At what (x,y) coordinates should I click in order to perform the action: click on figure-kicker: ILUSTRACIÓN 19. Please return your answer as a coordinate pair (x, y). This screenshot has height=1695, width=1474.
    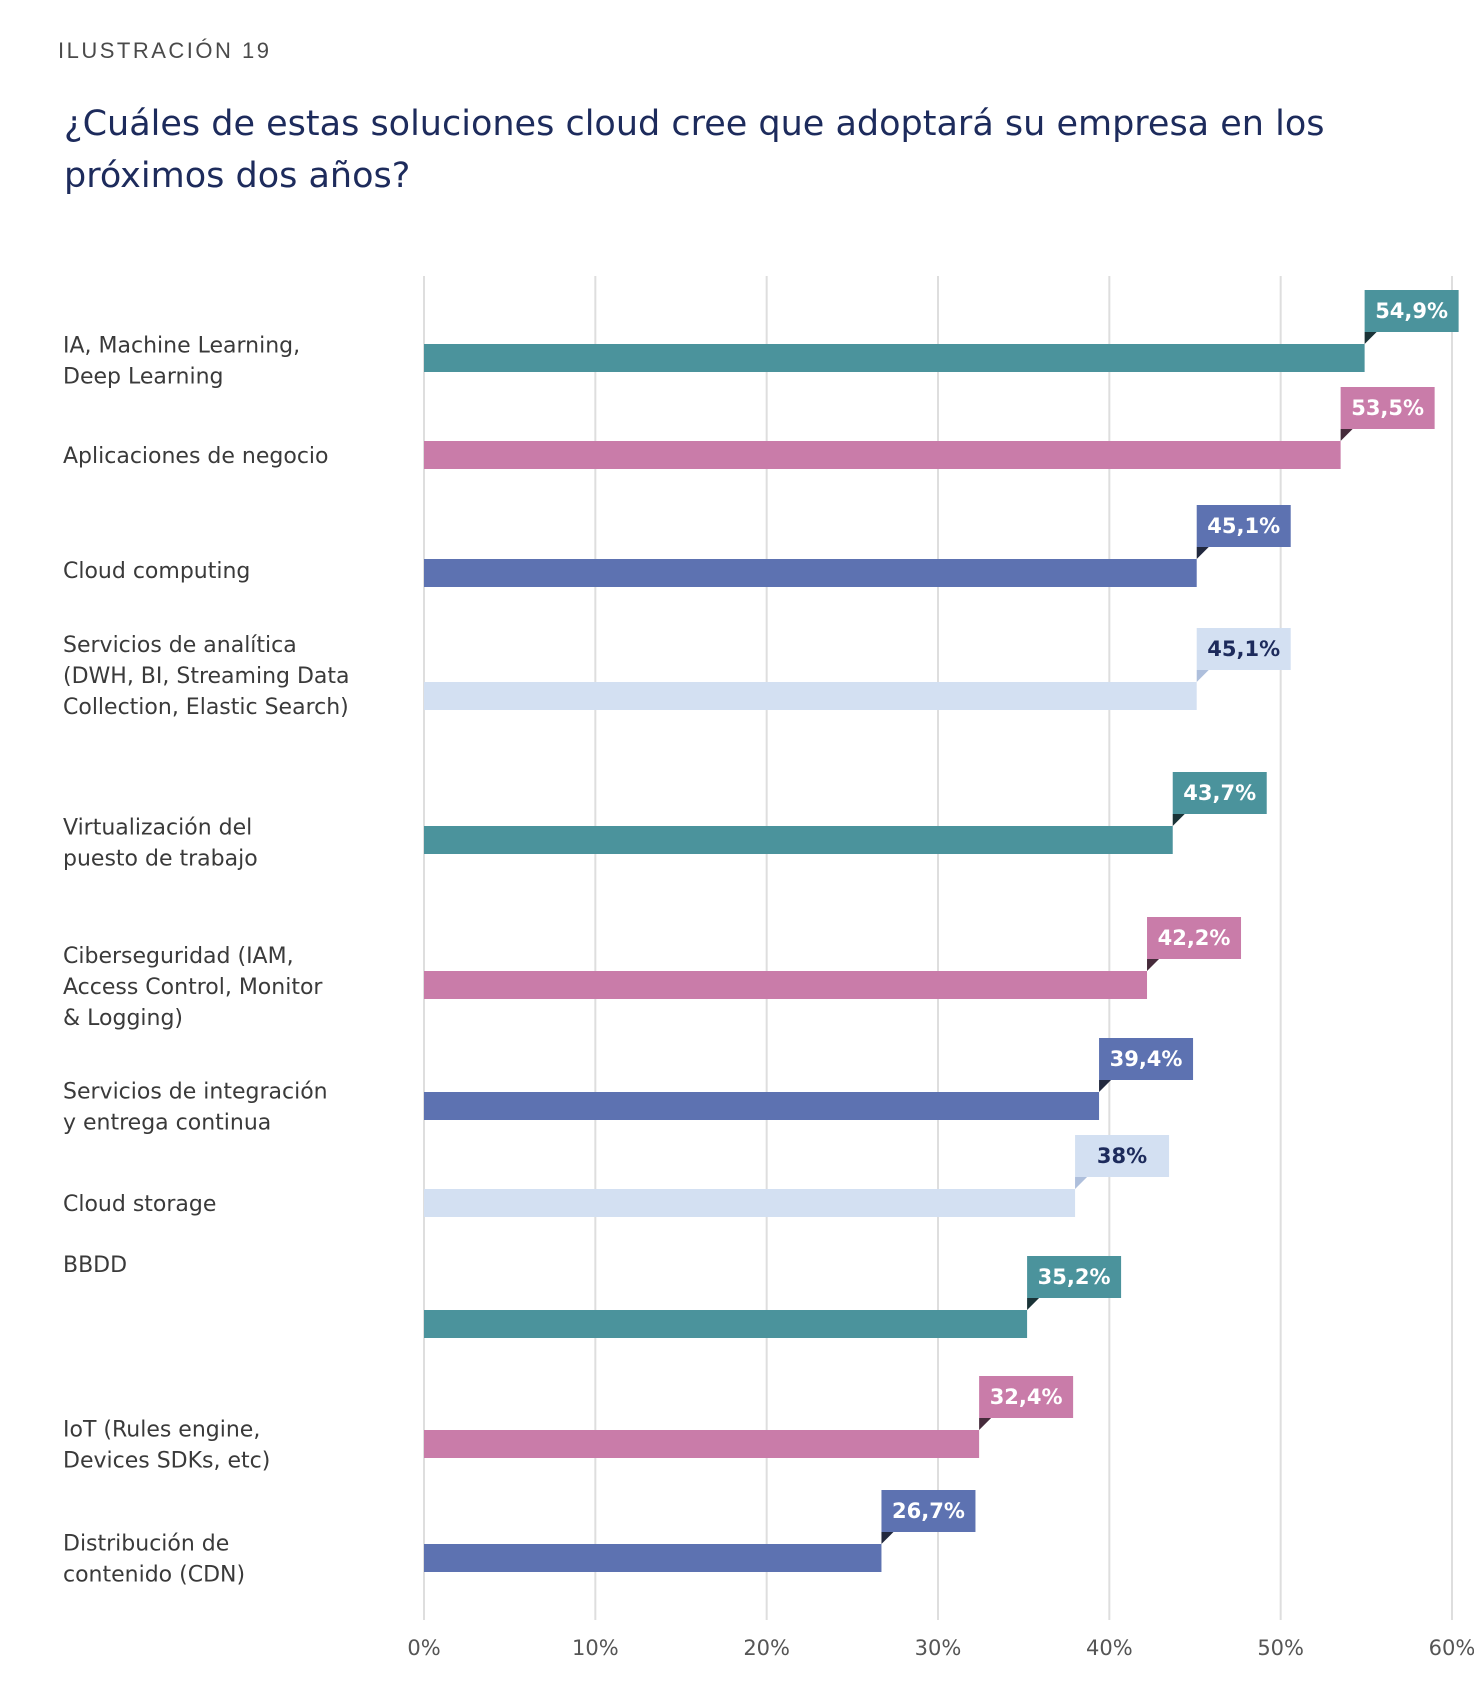
    Looking at the image, I should click on (165, 50).